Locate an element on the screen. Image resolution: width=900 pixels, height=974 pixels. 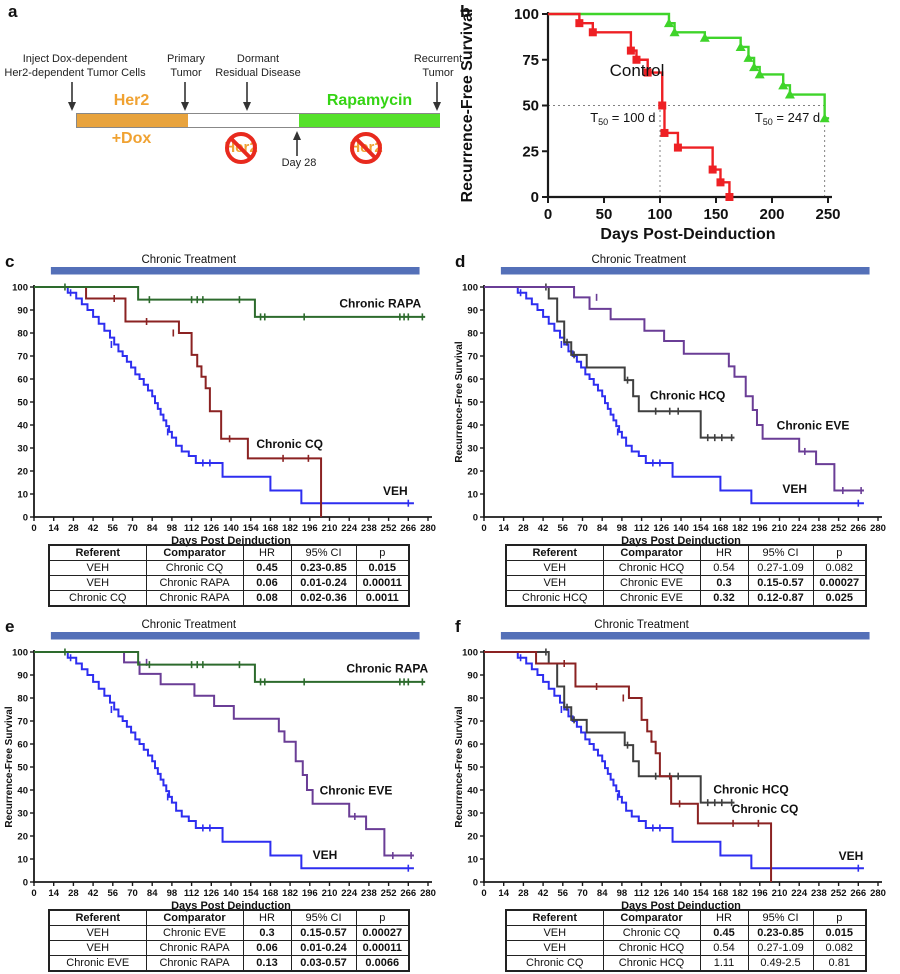
her2-on-label: Her2 is located at coordinates (131, 100).